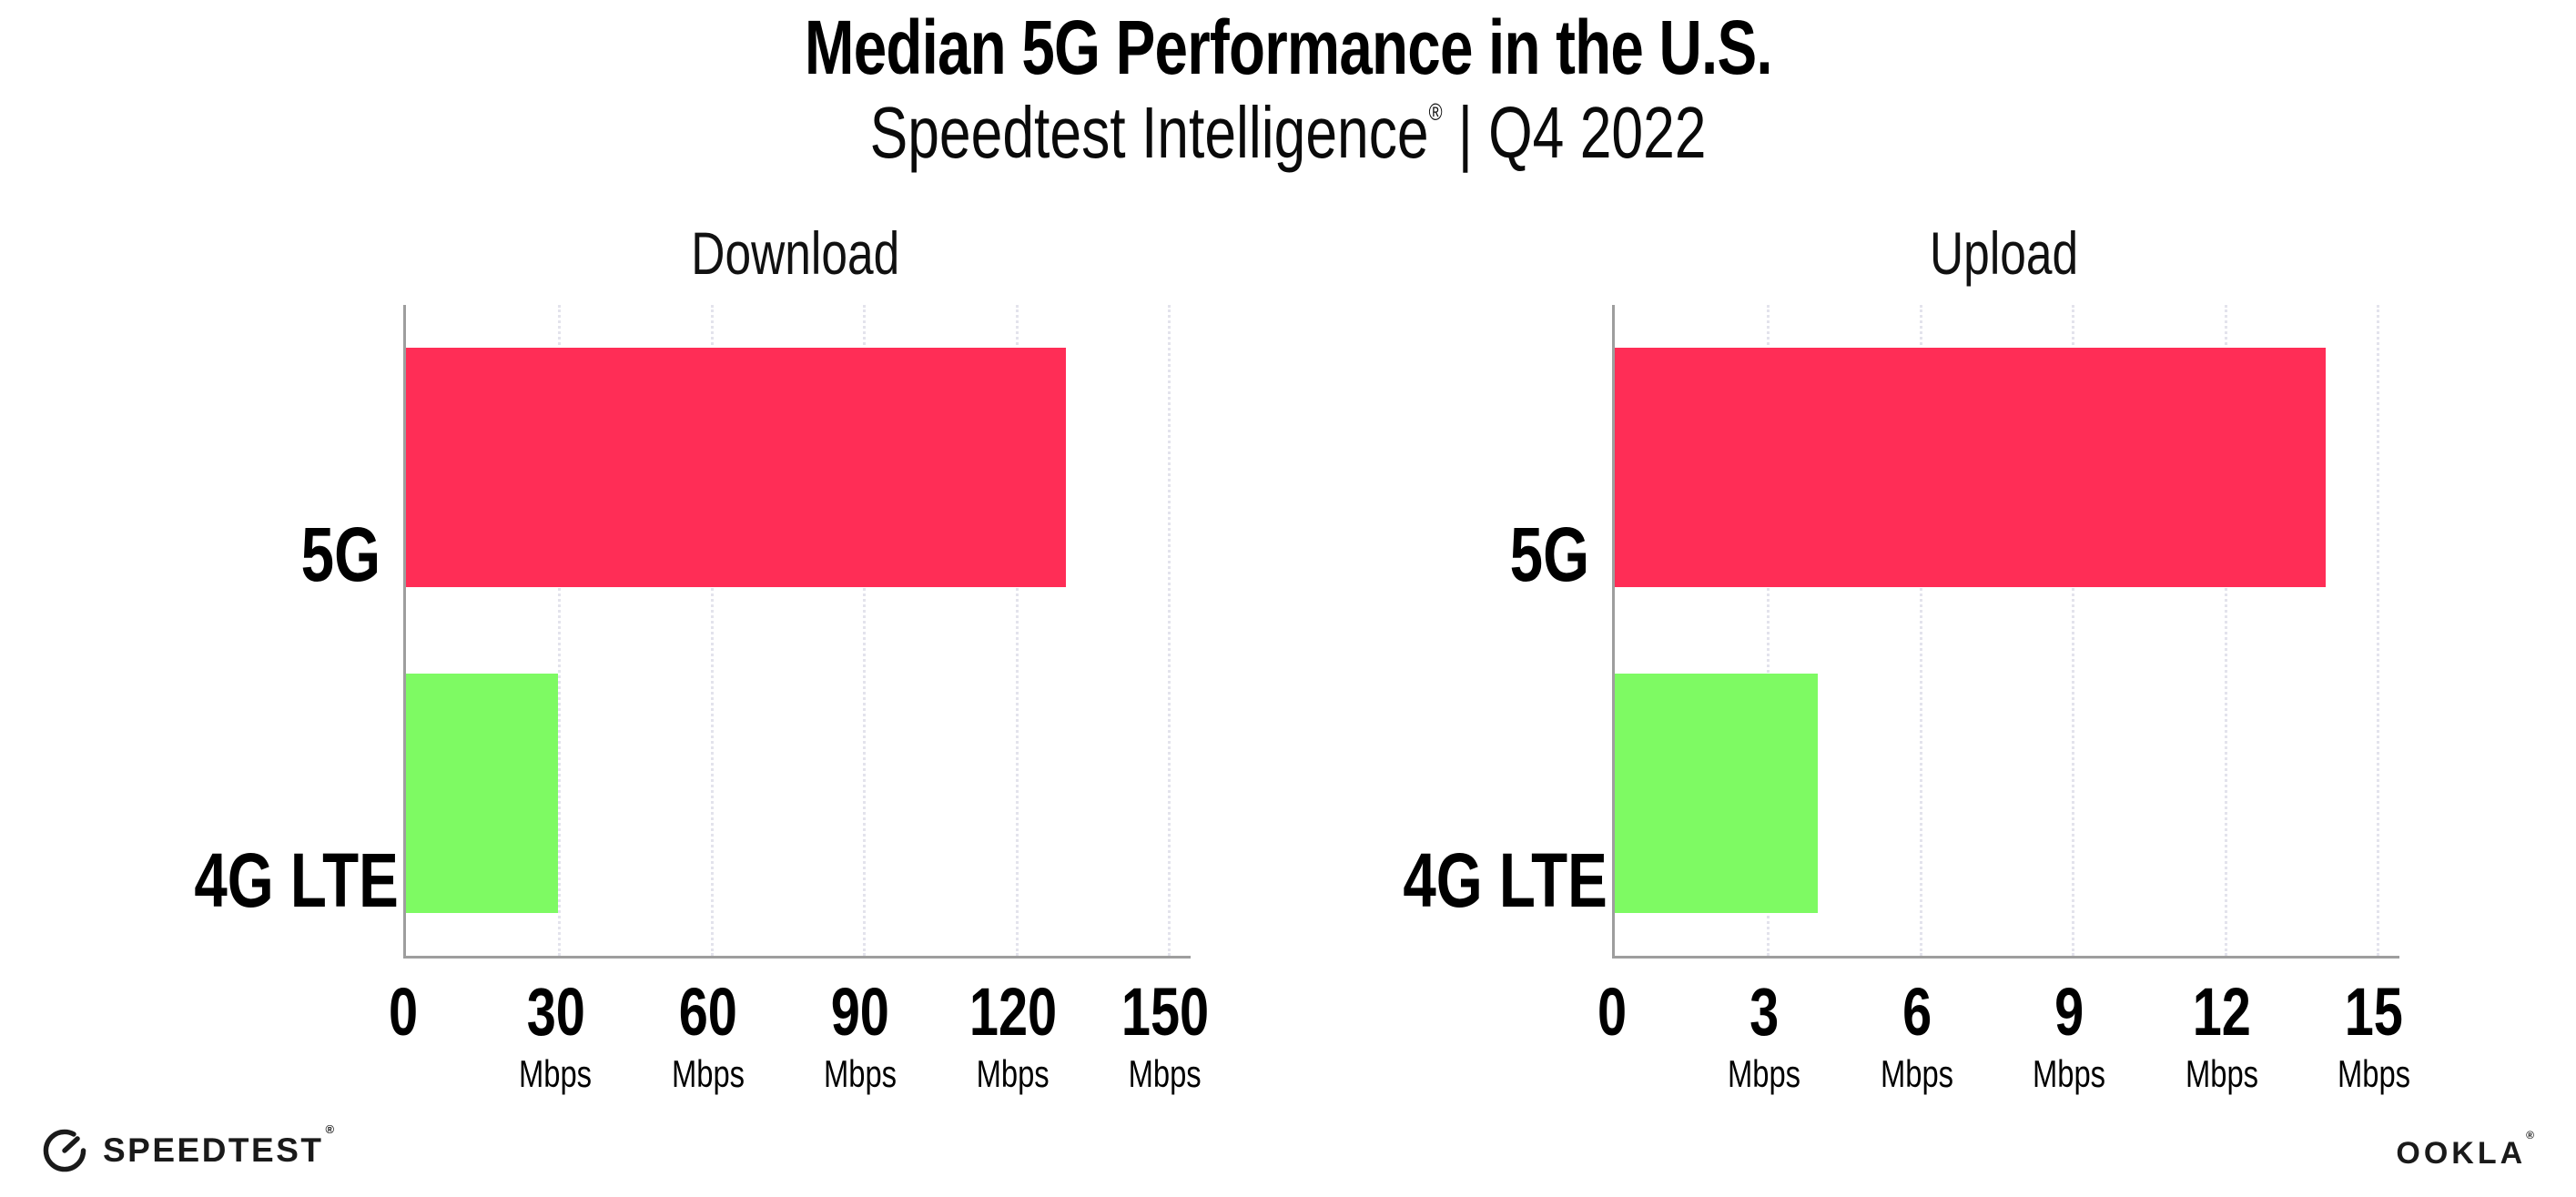 The height and width of the screenshot is (1197, 2576). I want to click on x-tick-value: 3, so click(1764, 1012).